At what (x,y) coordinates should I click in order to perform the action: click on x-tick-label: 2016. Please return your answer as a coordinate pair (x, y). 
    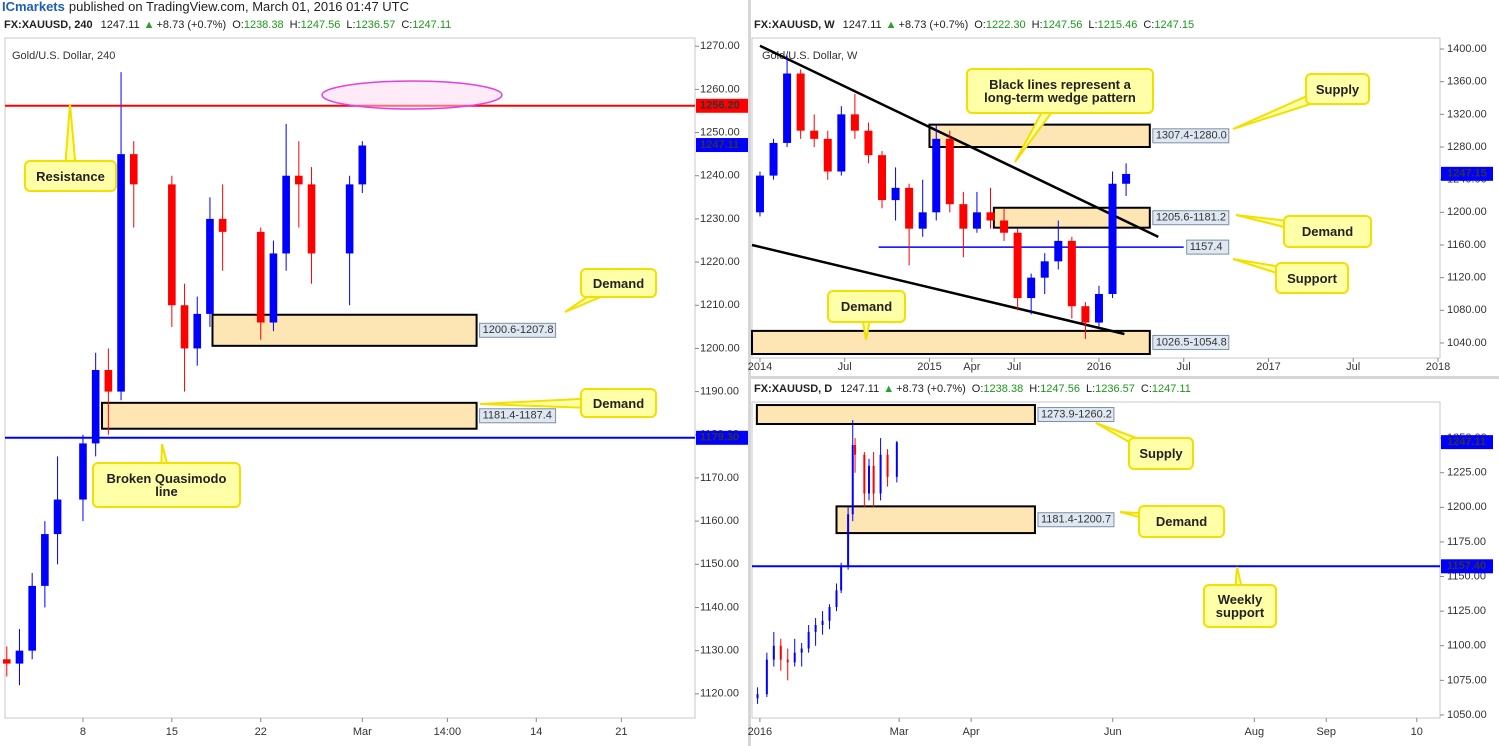
    Looking at the image, I should click on (1099, 367).